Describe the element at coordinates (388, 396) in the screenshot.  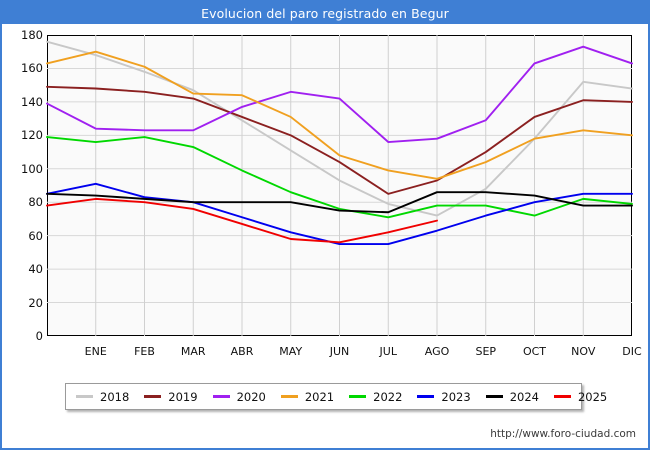
I see `legend-label: 2022` at that location.